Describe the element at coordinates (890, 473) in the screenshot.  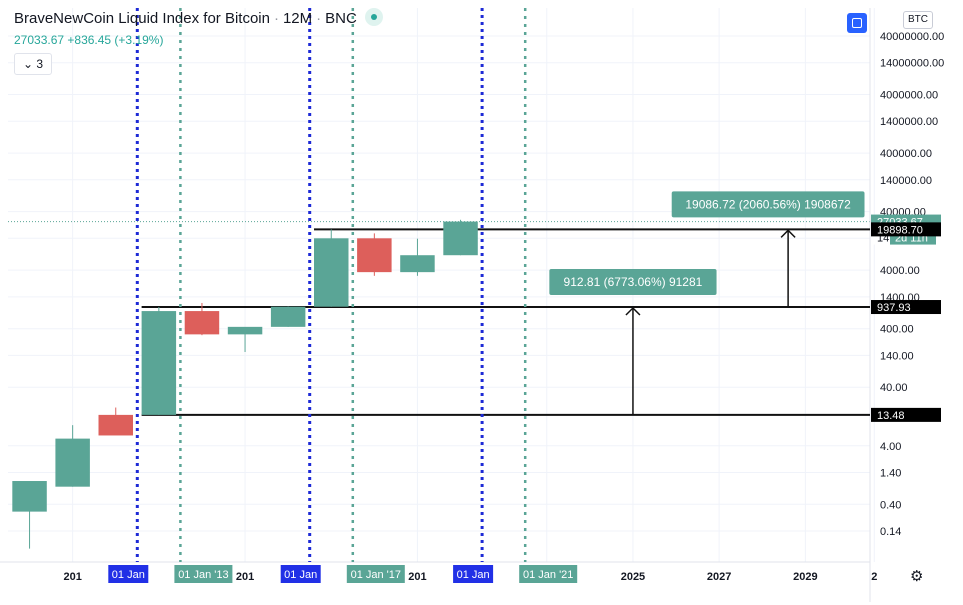
I see `y-tick-label: 1.40` at that location.